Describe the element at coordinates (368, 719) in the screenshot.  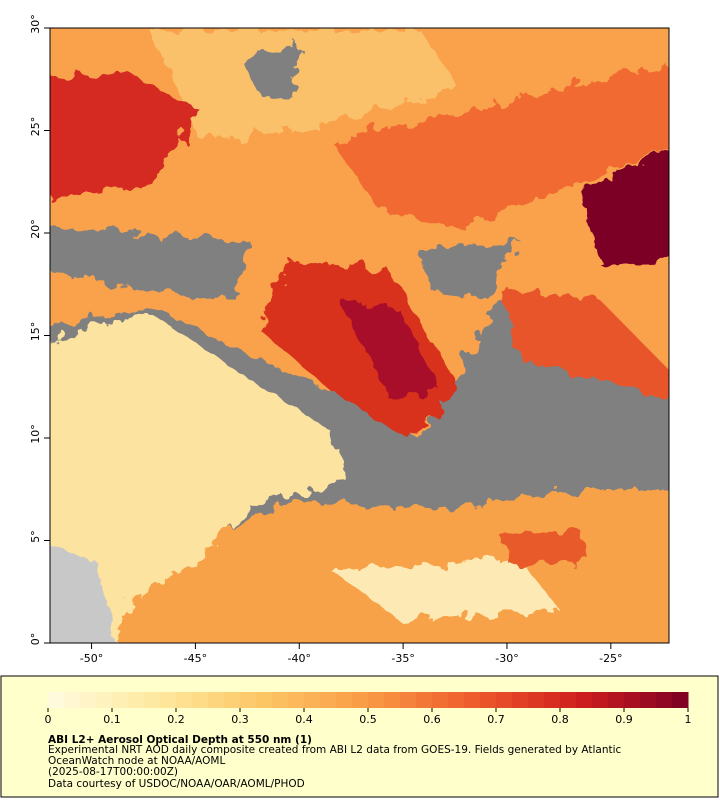
I see `colorbar-tick-label: 0.5` at that location.